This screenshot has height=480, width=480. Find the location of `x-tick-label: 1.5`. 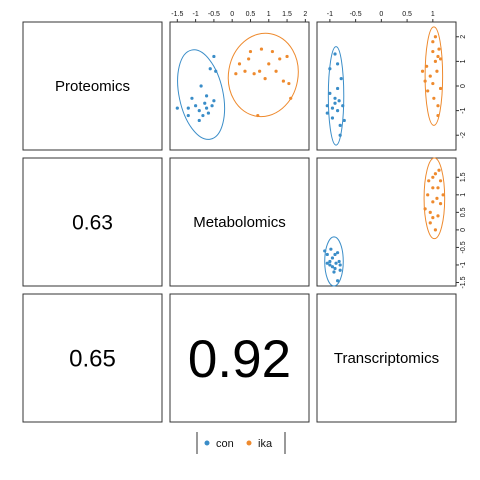

x-tick-label: 1.5 is located at coordinates (287, 14).